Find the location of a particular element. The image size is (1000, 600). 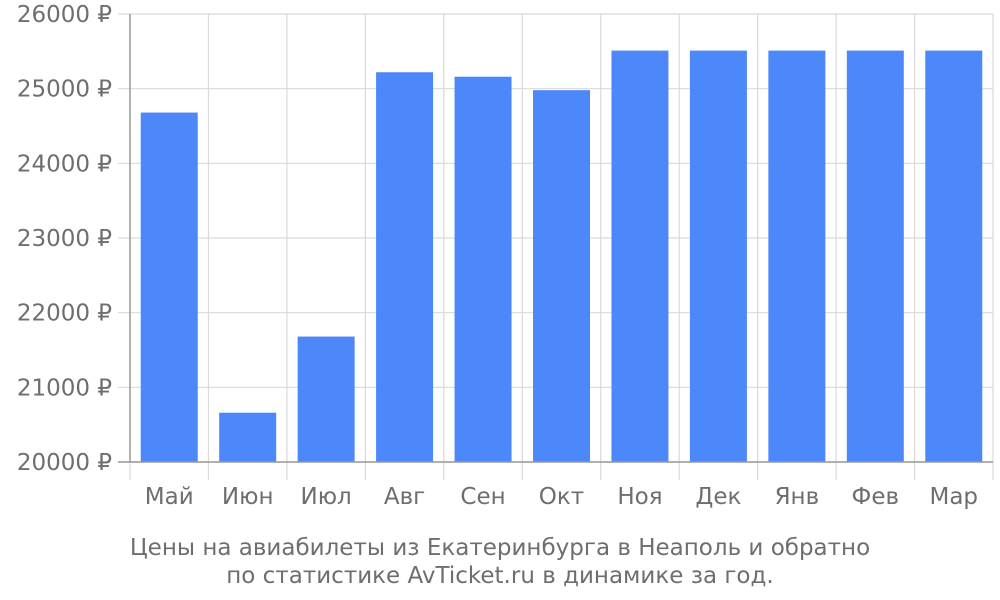

y-tick-label: 21000 ₽ is located at coordinates (64, 388).